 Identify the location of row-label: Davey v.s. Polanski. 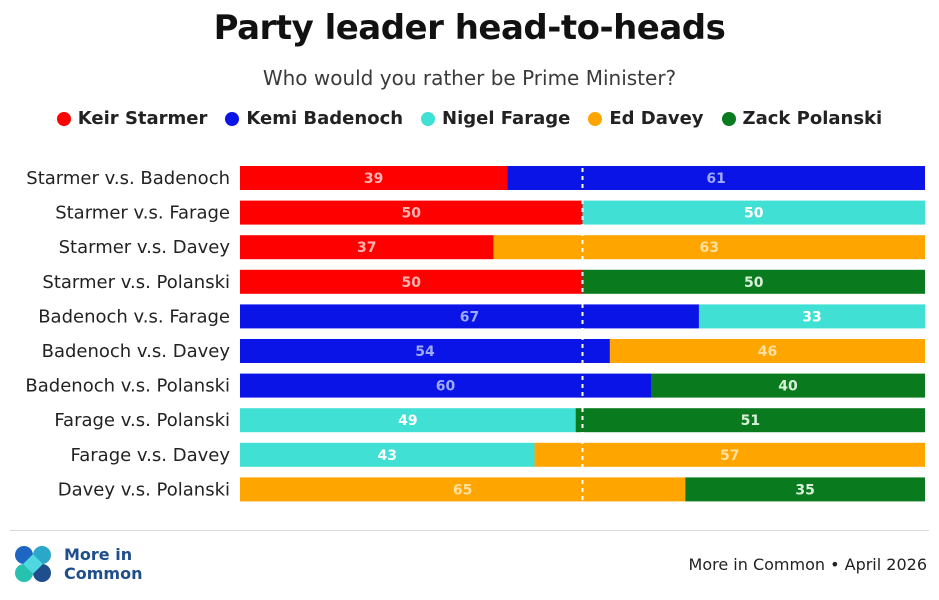
(144, 489).